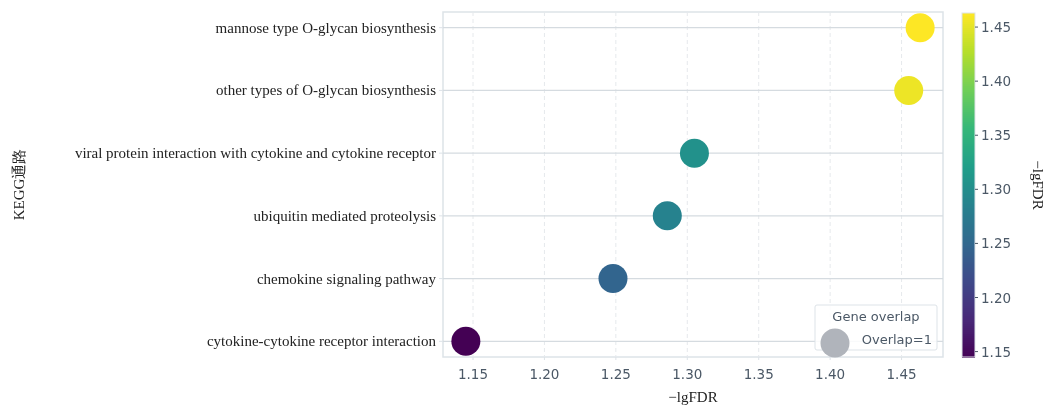 This screenshot has width=1045, height=405. Describe the element at coordinates (346, 278) in the screenshot. I see `y-tick-label: chemokine signaling pathway` at that location.